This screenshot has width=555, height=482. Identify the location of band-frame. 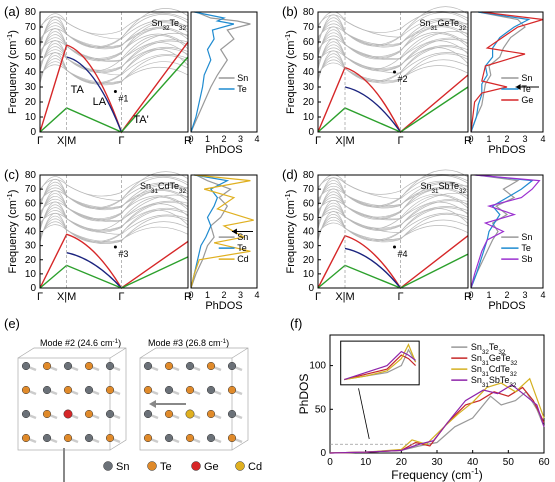
(393, 231).